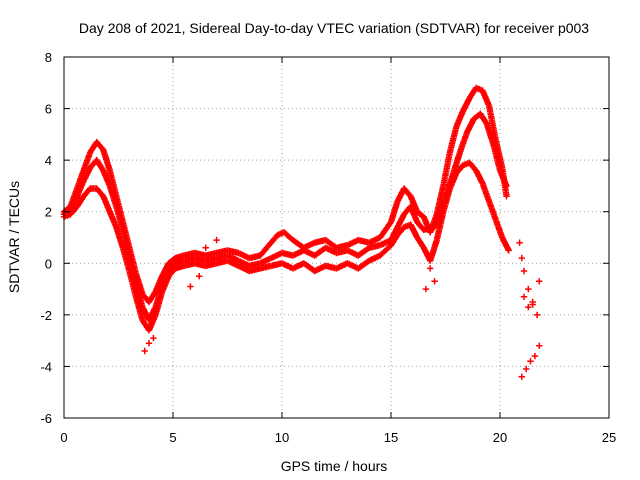 The height and width of the screenshot is (480, 640). Describe the element at coordinates (391, 437) in the screenshot. I see `x-tick-label: 15` at that location.